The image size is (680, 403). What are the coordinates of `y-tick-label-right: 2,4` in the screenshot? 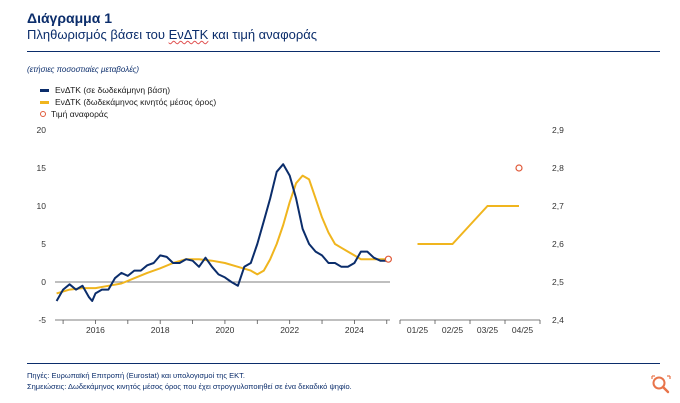 It's located at (558, 320).